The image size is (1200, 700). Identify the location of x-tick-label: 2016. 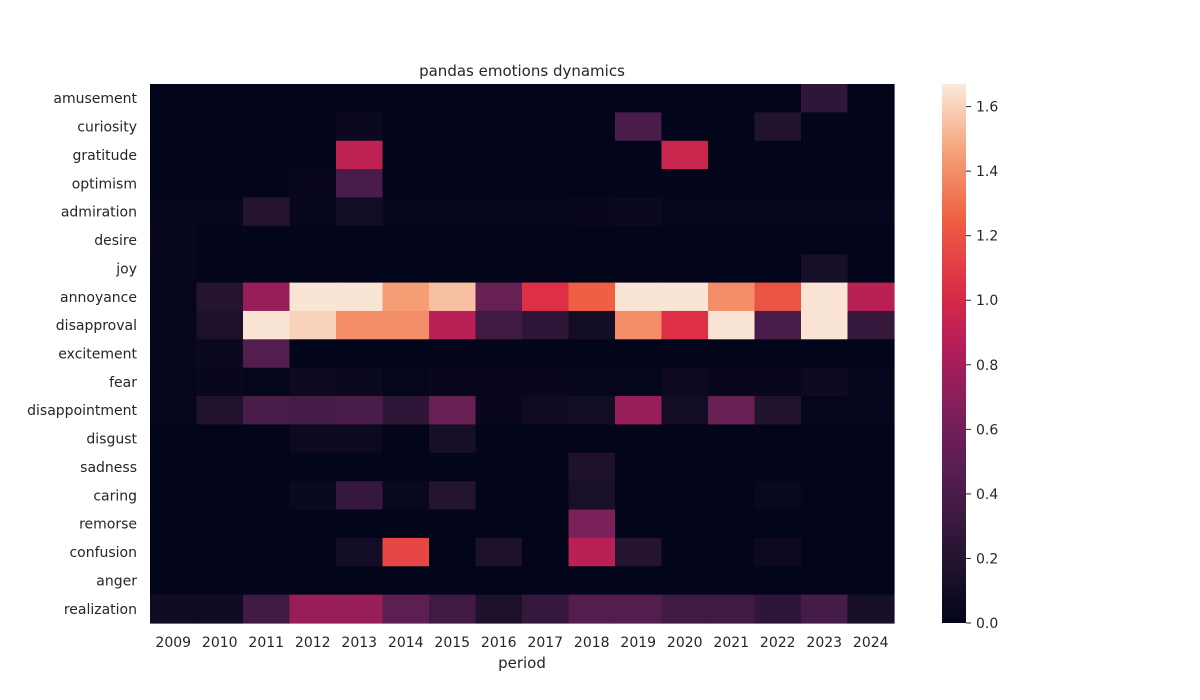
(499, 643).